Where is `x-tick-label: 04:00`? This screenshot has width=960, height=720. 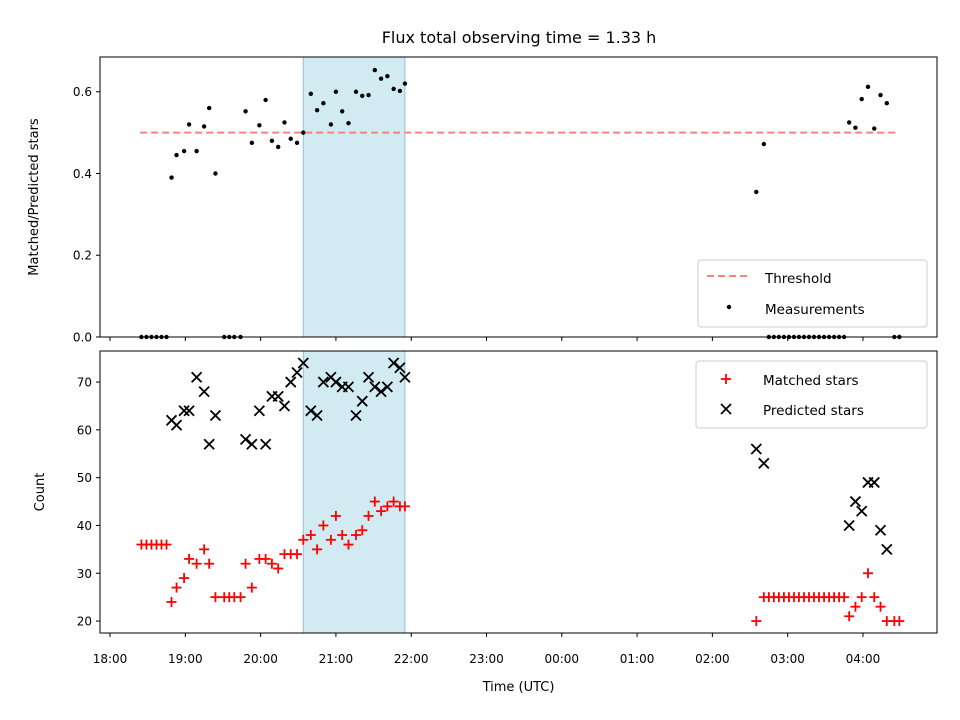 x-tick-label: 04:00 is located at coordinates (863, 659).